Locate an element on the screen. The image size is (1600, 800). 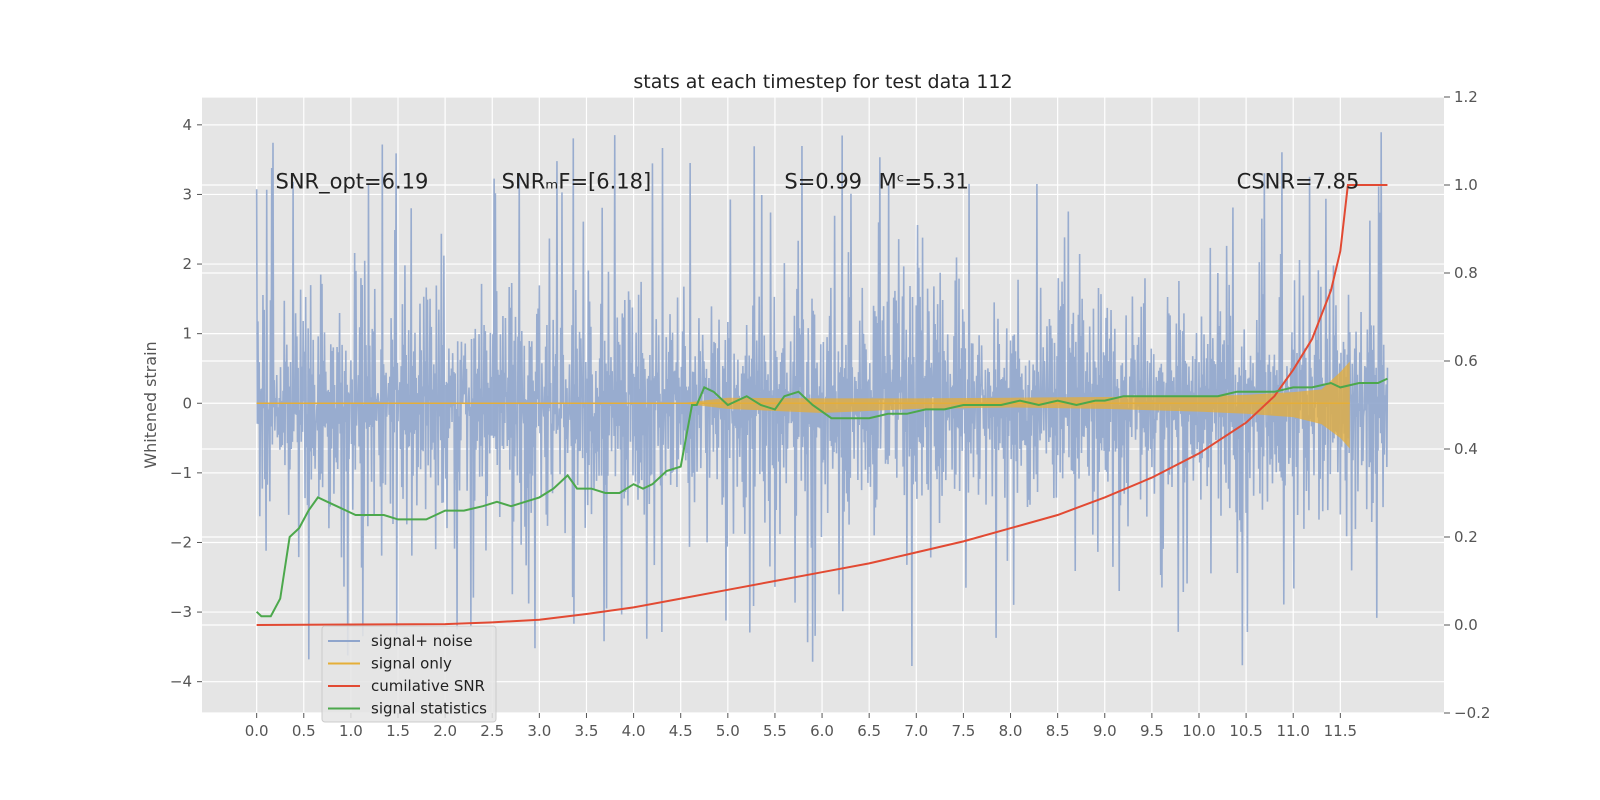
annotation-3: Mᶜ=5.31 is located at coordinates (924, 182).